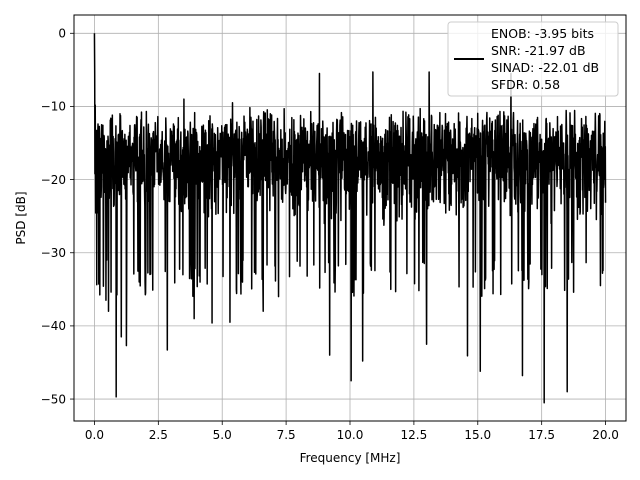 This screenshot has height=480, width=640. What do you see at coordinates (286, 435) in the screenshot?
I see `x-tick-label: 7.5` at bounding box center [286, 435].